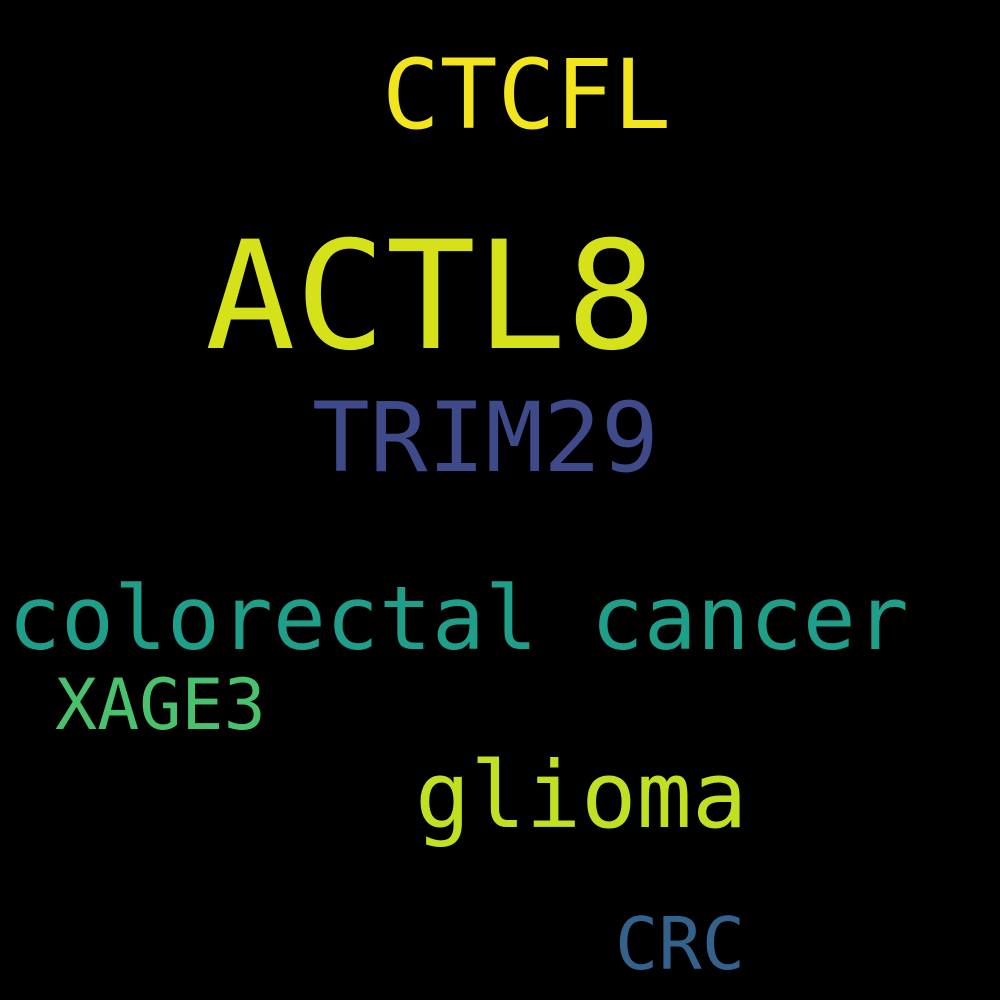 This screenshot has height=1000, width=1000. Describe the element at coordinates (485, 438) in the screenshot. I see `word-trim29: TRIM29` at that location.